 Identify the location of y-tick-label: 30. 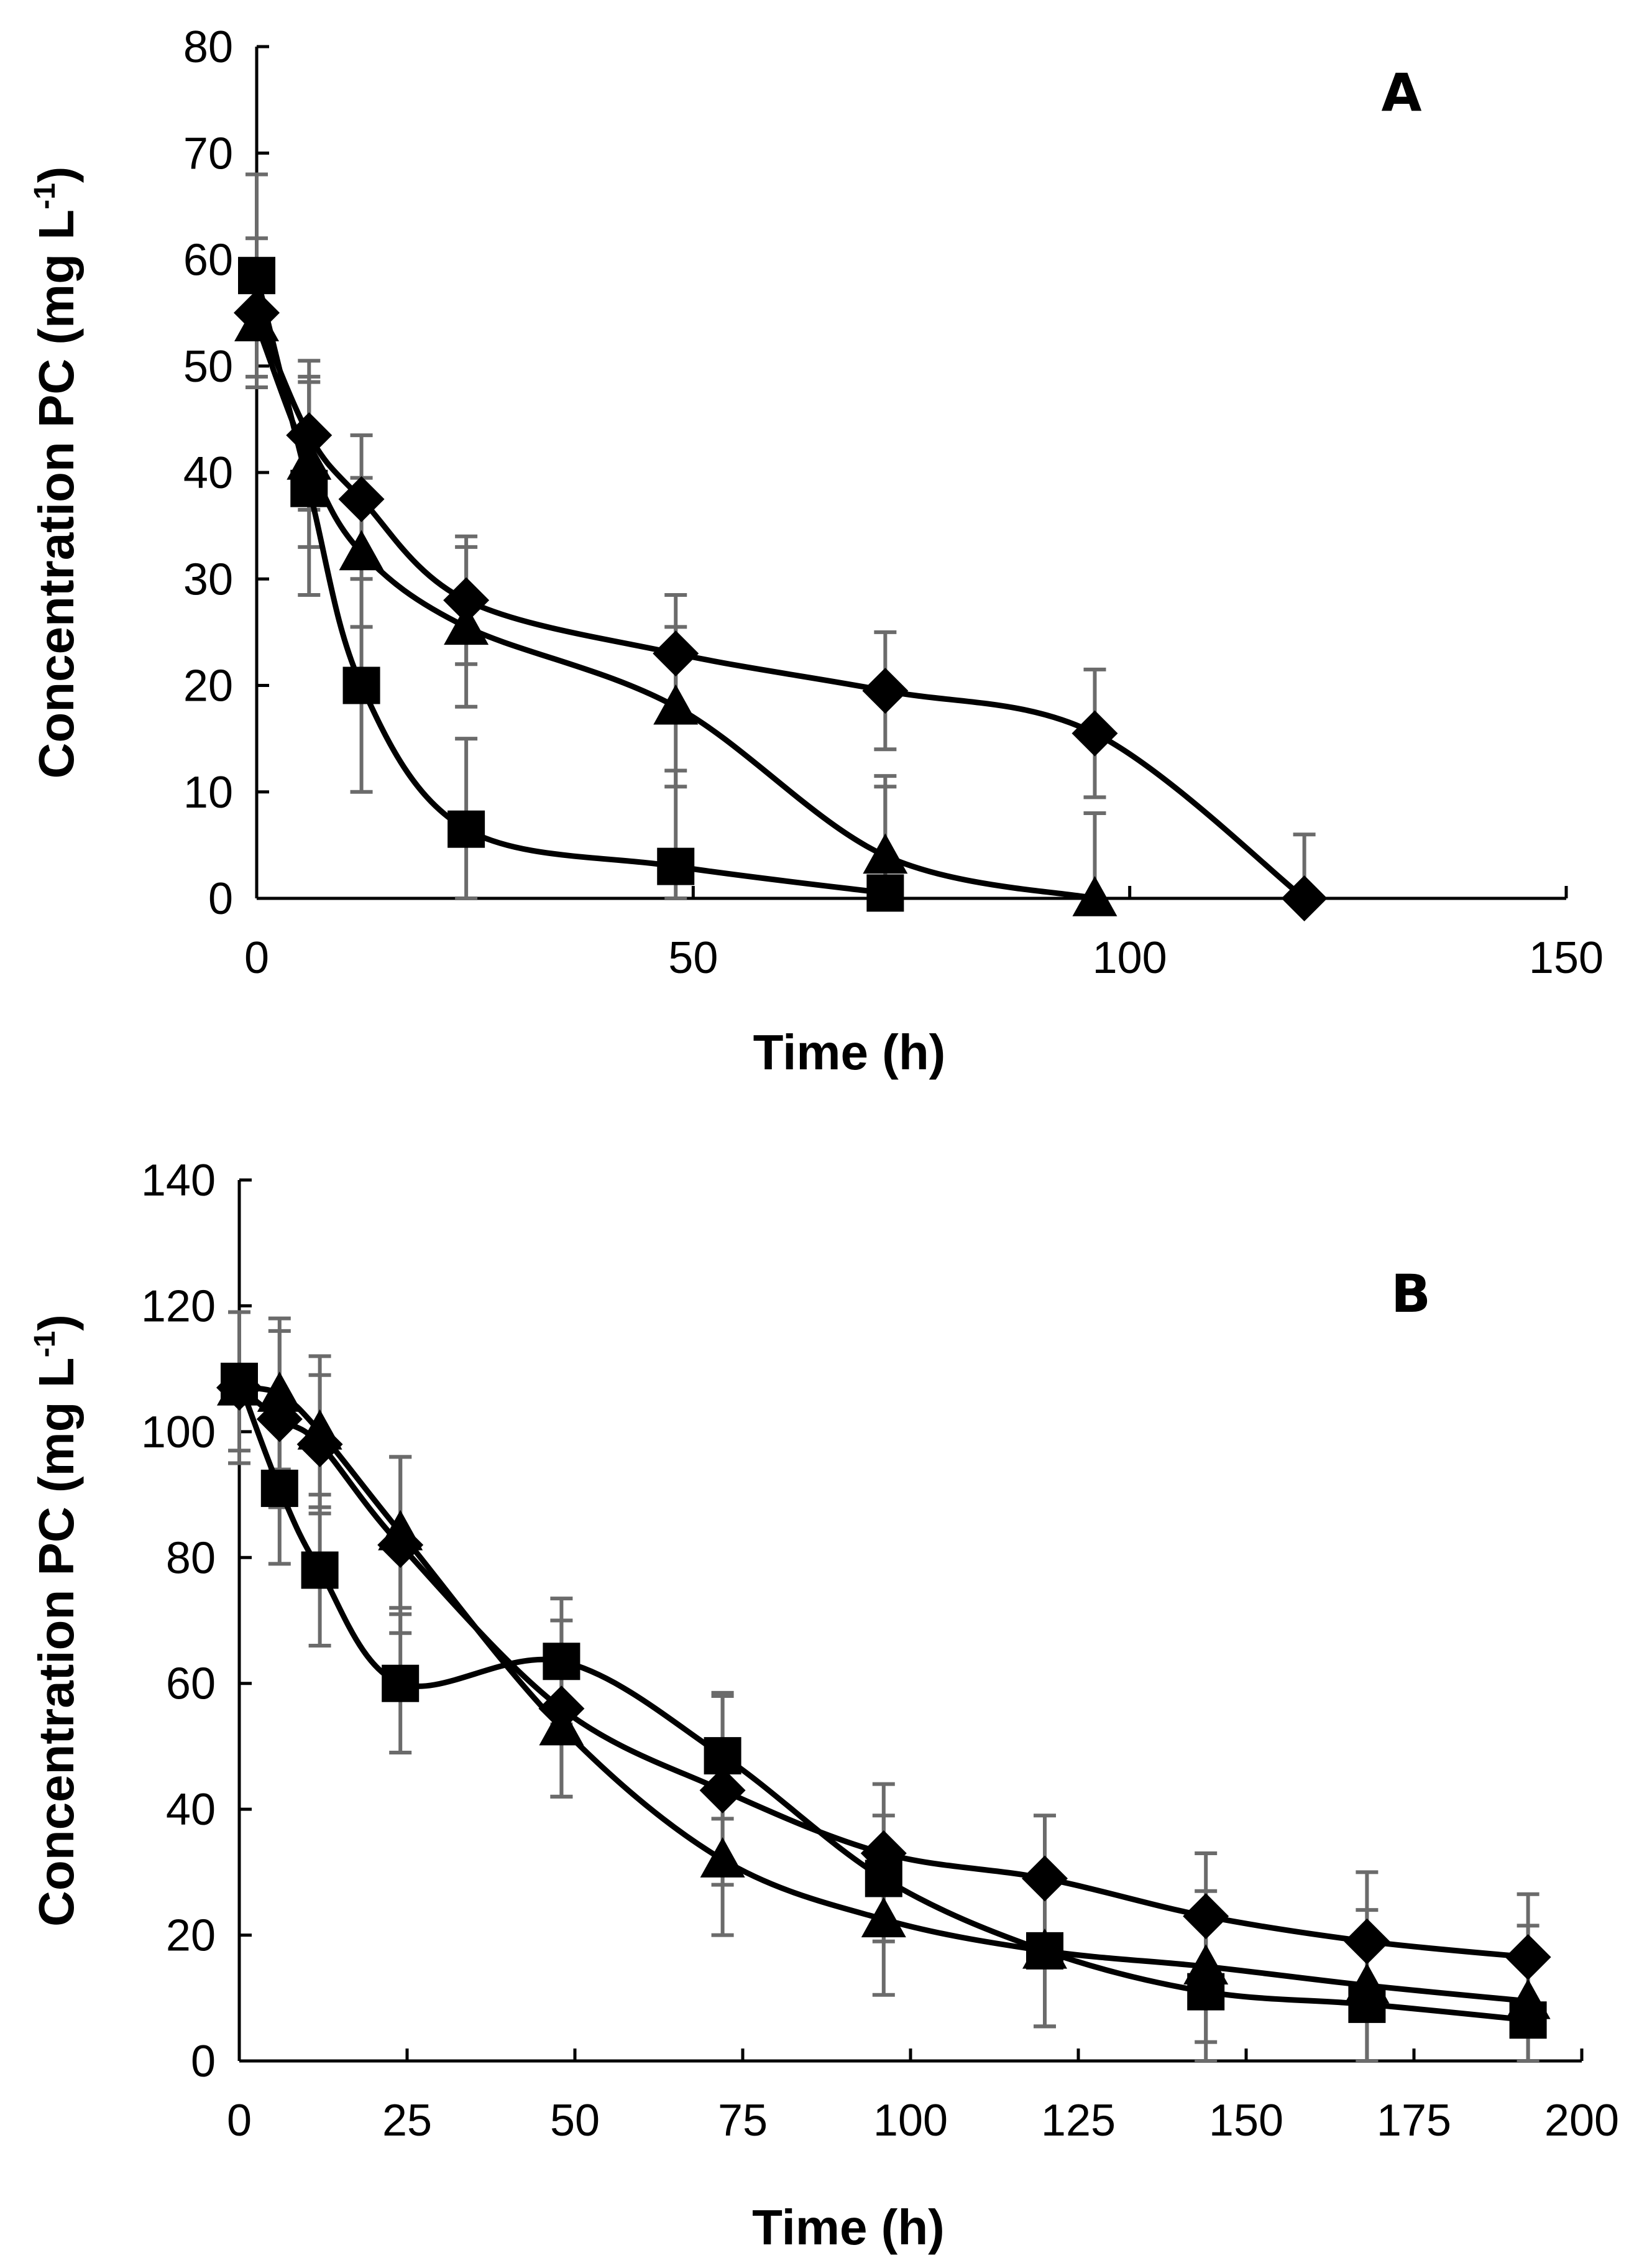
(208, 579).